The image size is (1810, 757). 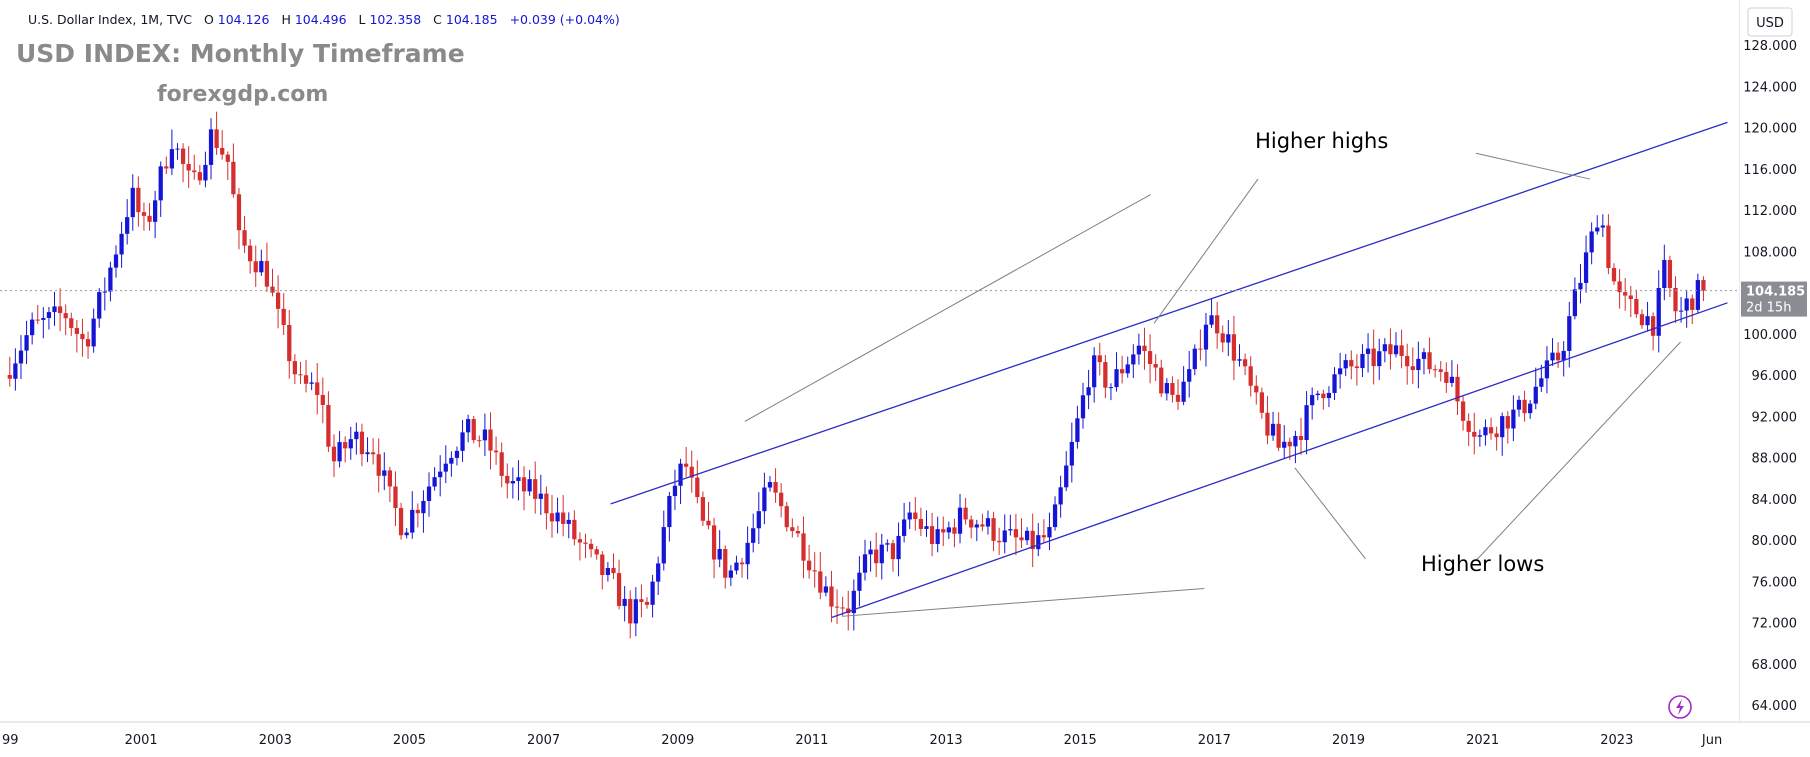 I want to click on lightning-icon, so click(x=1680, y=707).